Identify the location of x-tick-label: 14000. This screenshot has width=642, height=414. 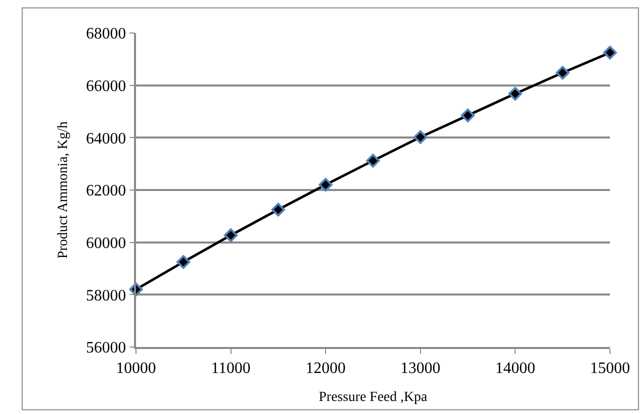
(515, 368).